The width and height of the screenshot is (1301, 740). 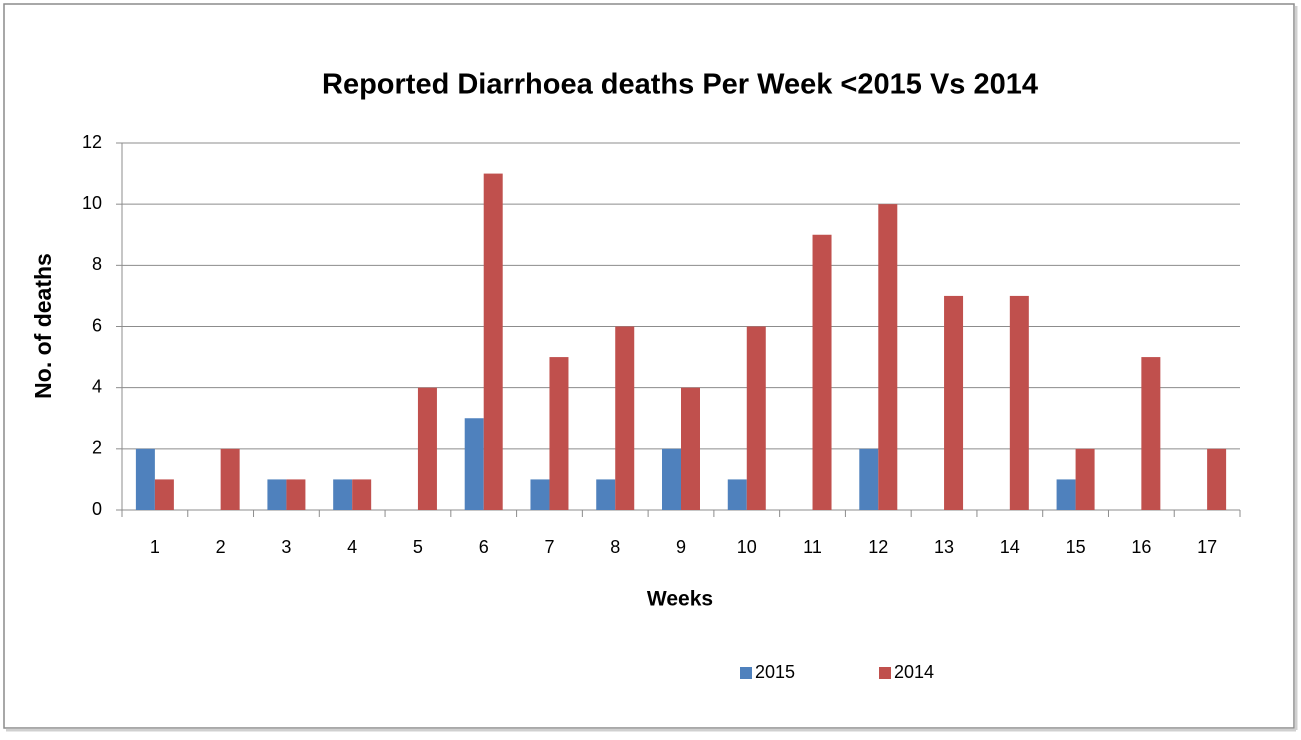 I want to click on y-tick-label: 0, so click(x=97, y=509).